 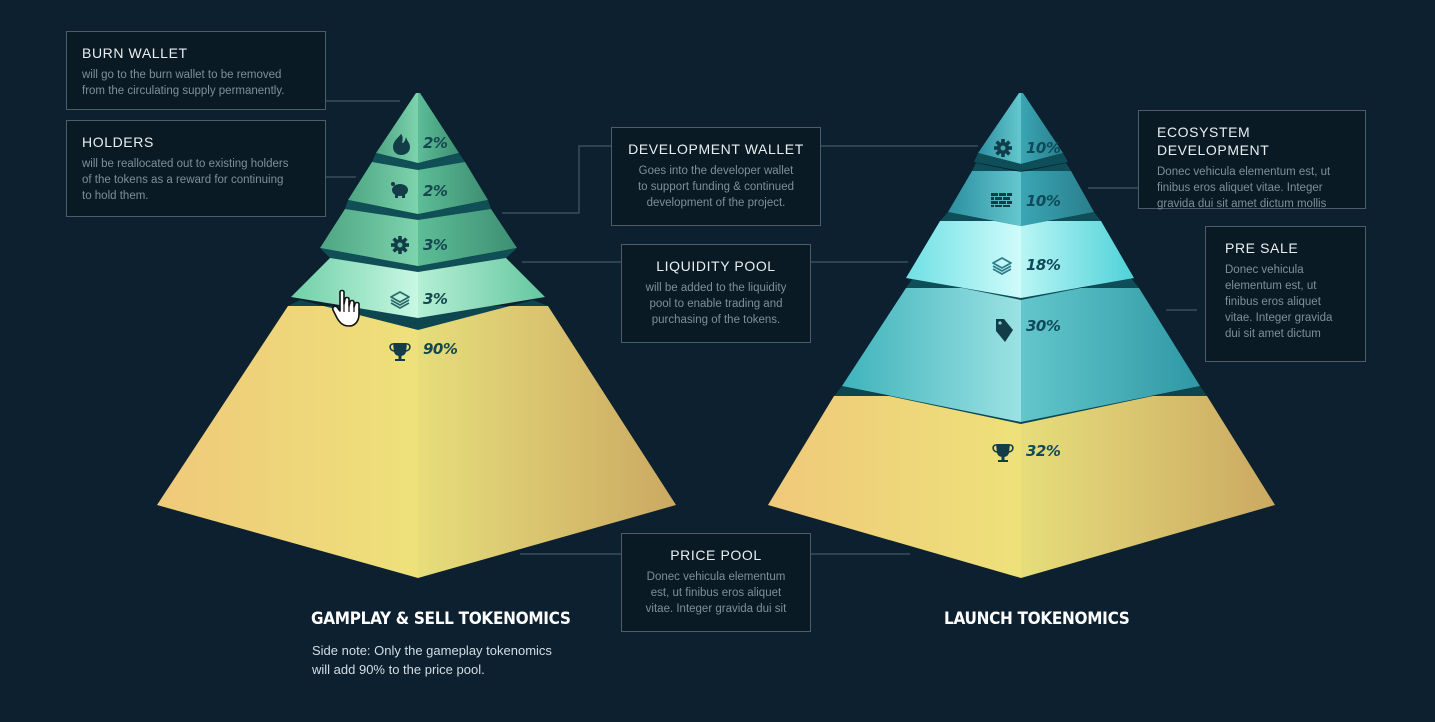 I want to click on brick-wall-icon, so click(x=1001, y=200).